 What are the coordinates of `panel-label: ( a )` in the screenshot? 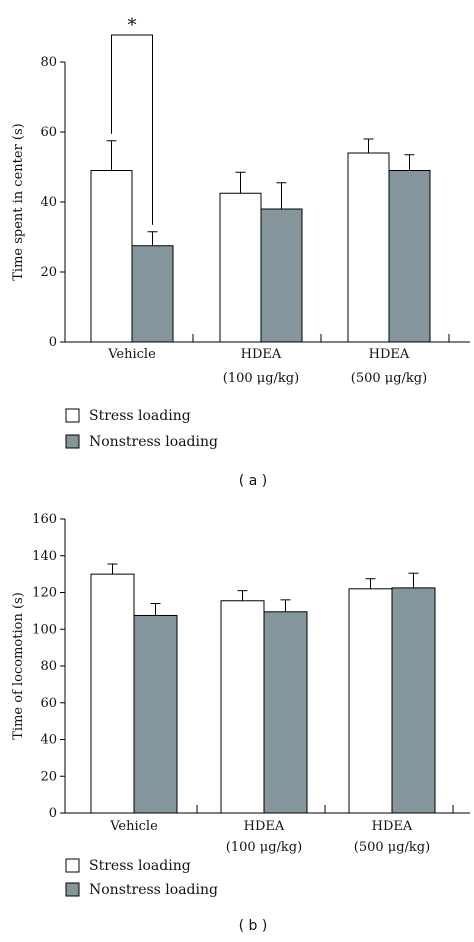 It's located at (253, 481).